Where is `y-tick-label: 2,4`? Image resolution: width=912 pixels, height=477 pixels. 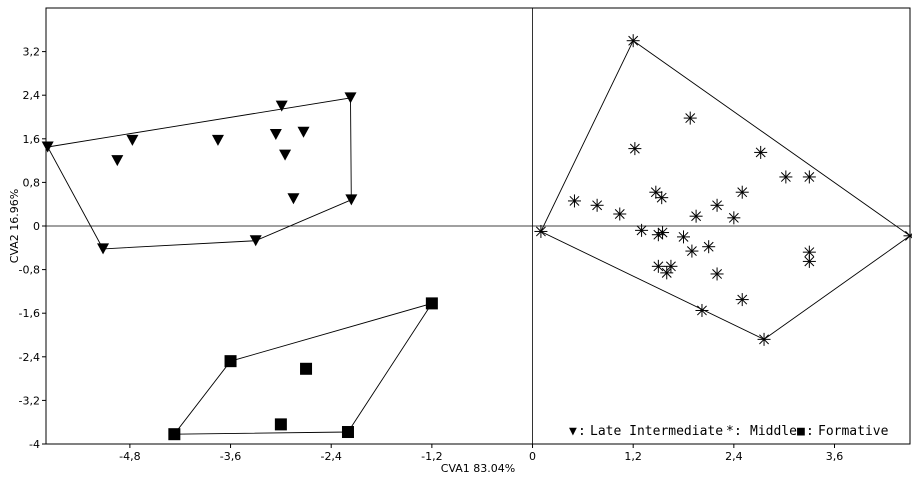
y-tick-label: 2,4 is located at coordinates (32, 95).